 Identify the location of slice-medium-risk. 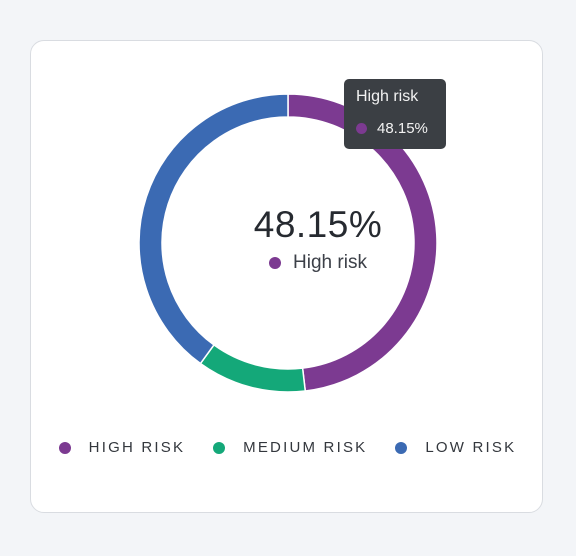
(253, 368).